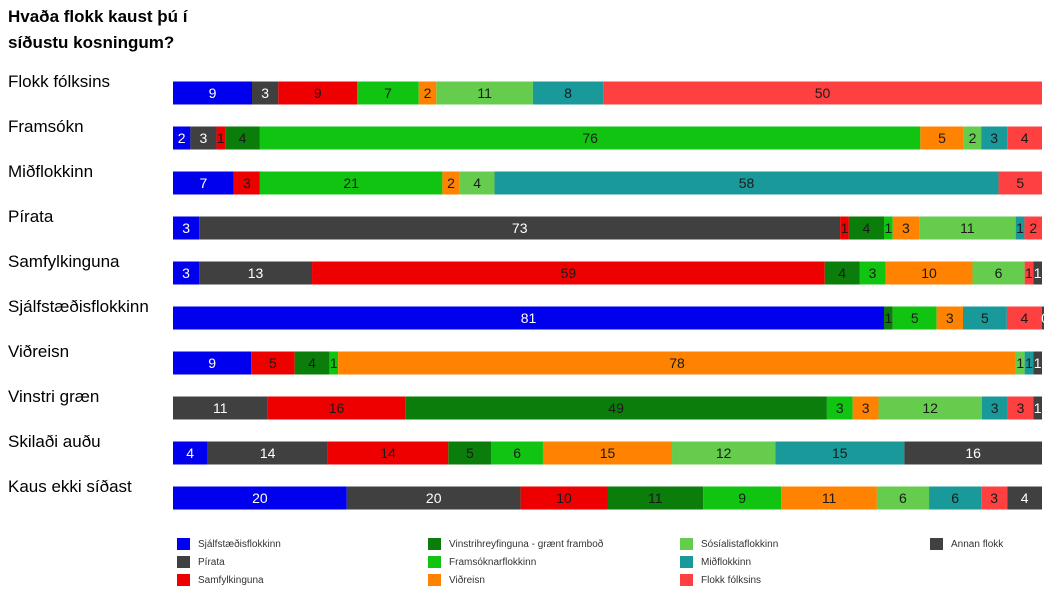 The height and width of the screenshot is (600, 1063). Describe the element at coordinates (467, 580) in the screenshot. I see `legend-label: Viðreisn` at that location.